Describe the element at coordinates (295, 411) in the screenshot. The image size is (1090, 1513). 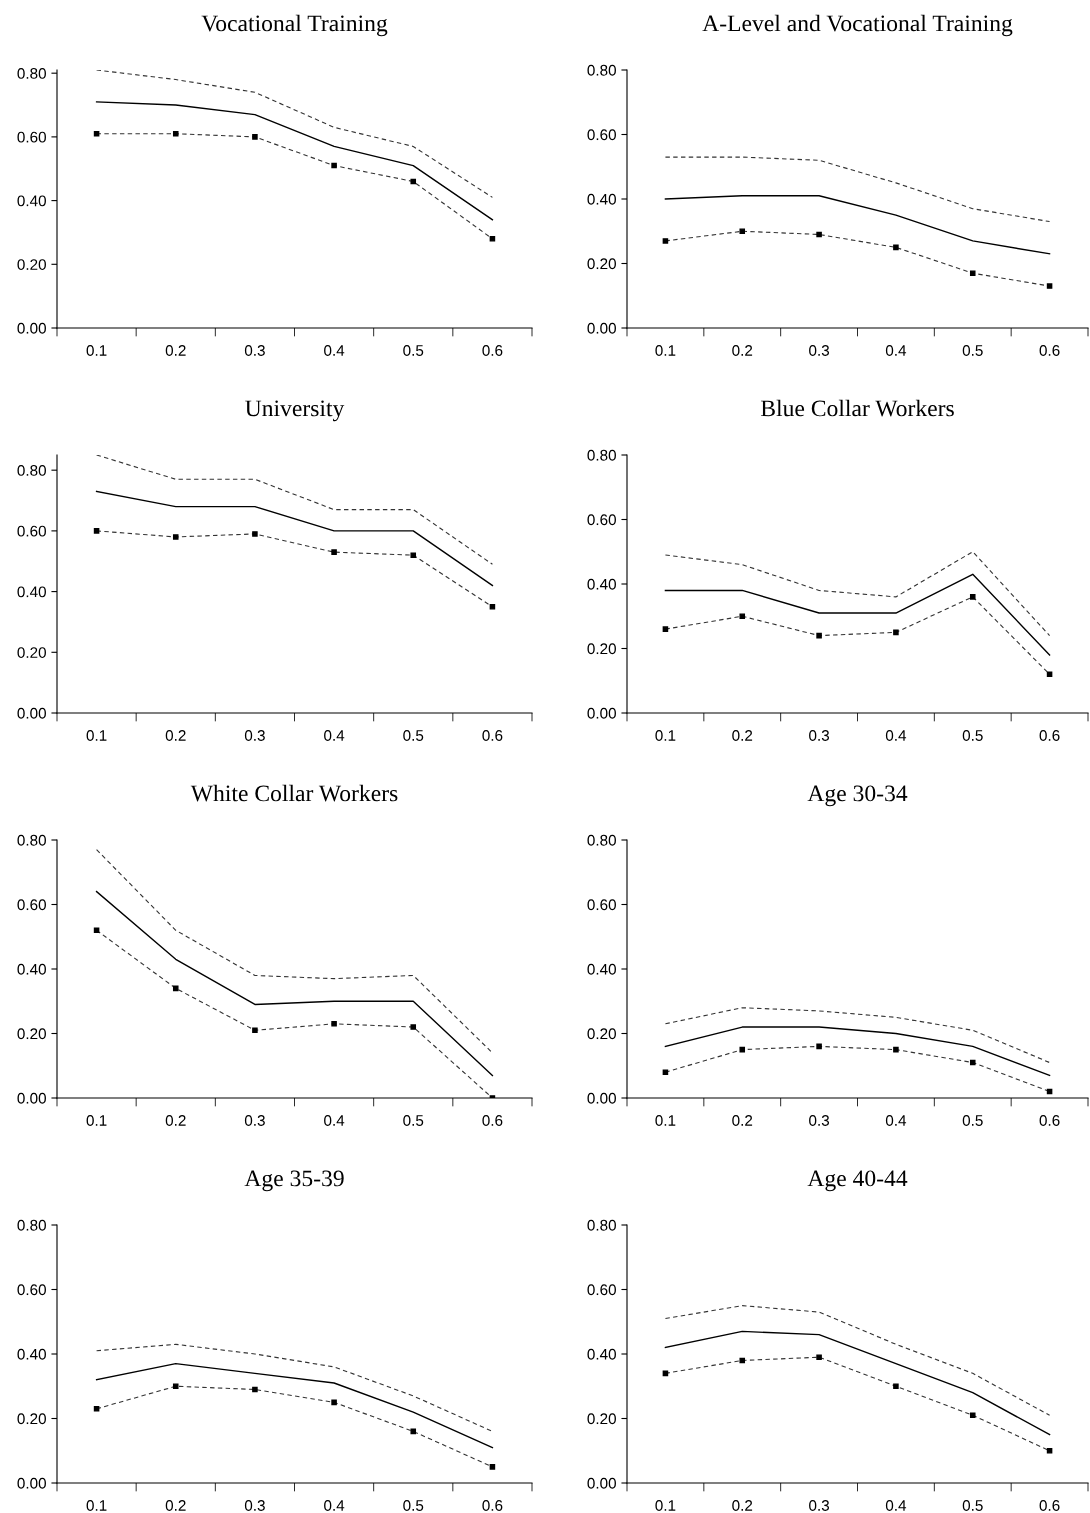
I see `chart-title: University` at that location.